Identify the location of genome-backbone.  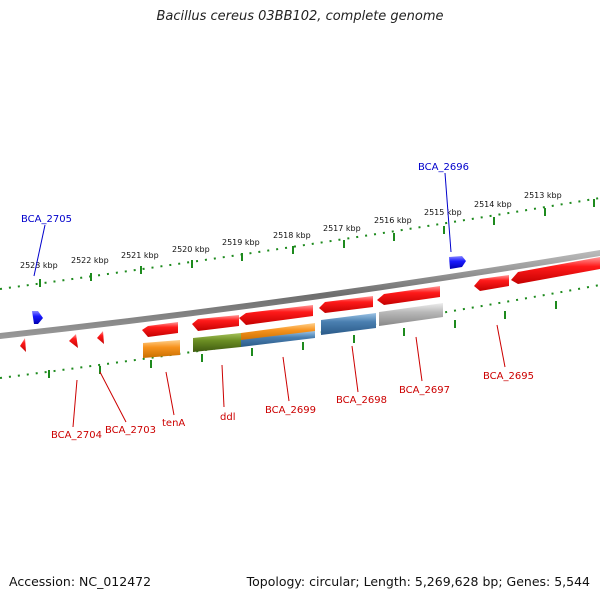
(300, 294).